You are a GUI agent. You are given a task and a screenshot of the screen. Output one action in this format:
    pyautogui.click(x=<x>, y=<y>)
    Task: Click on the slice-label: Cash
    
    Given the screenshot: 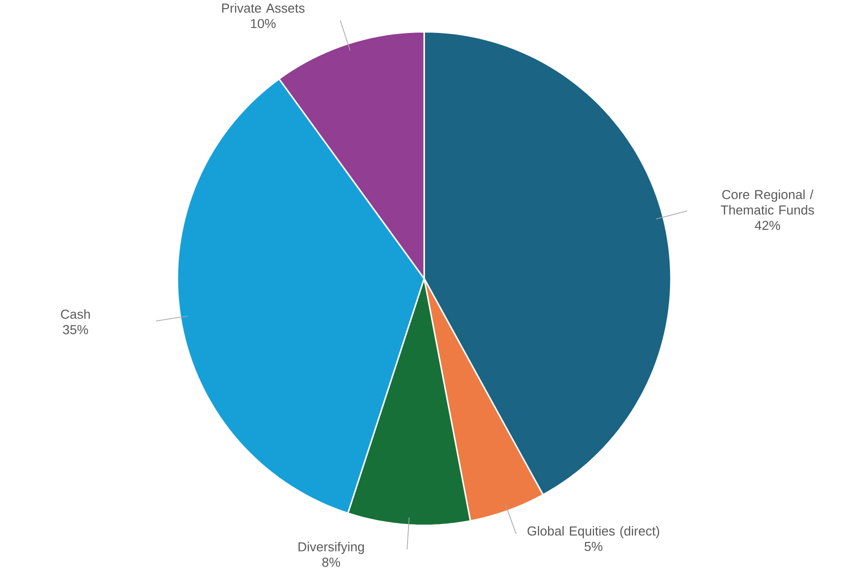 What is the action you would take?
    pyautogui.click(x=75, y=314)
    